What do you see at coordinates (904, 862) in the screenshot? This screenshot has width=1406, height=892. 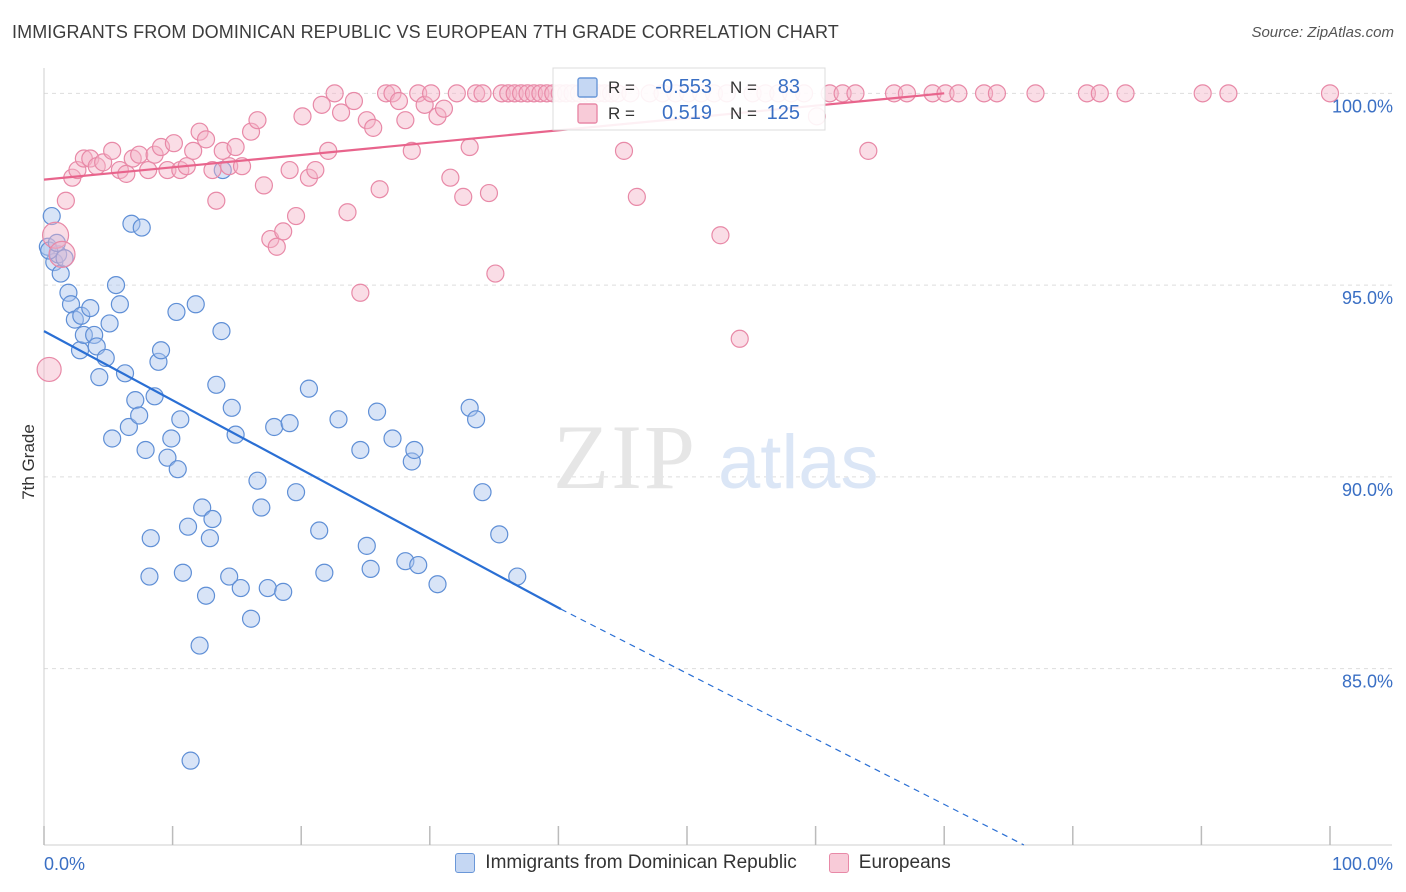 I see `legend-label-europeans: Europeans` at bounding box center [904, 862].